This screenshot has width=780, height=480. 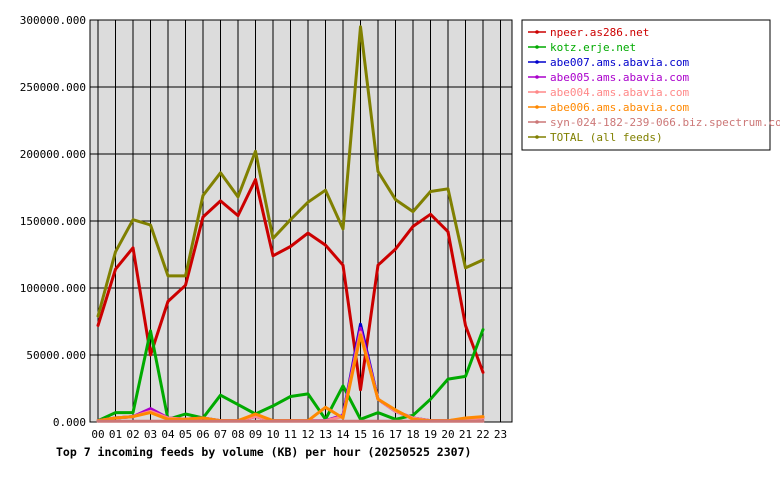 What do you see at coordinates (593, 47) in the screenshot?
I see `legend-label: kotz.erje.net` at bounding box center [593, 47].